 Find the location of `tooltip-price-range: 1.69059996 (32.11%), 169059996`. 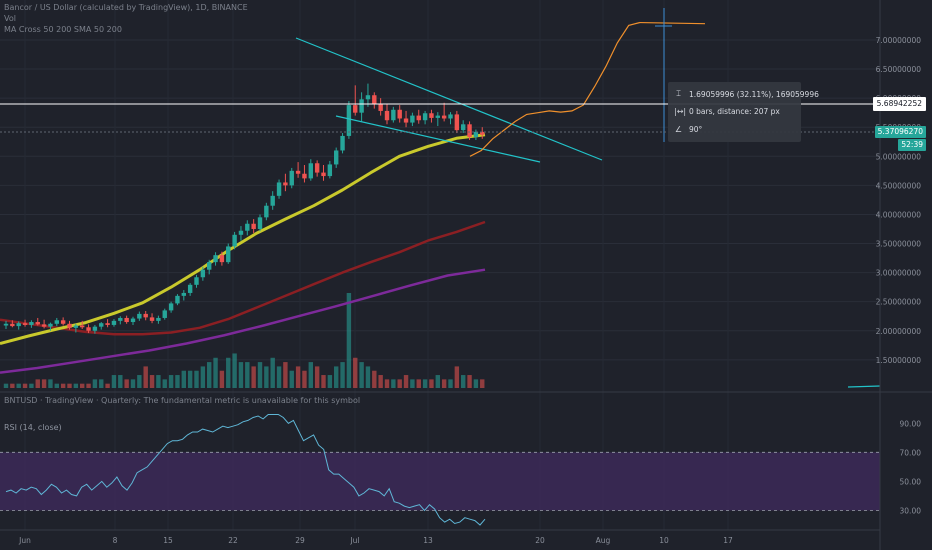

tooltip-price-range: 1.69059996 (32.11%), 169059996 is located at coordinates (754, 94).